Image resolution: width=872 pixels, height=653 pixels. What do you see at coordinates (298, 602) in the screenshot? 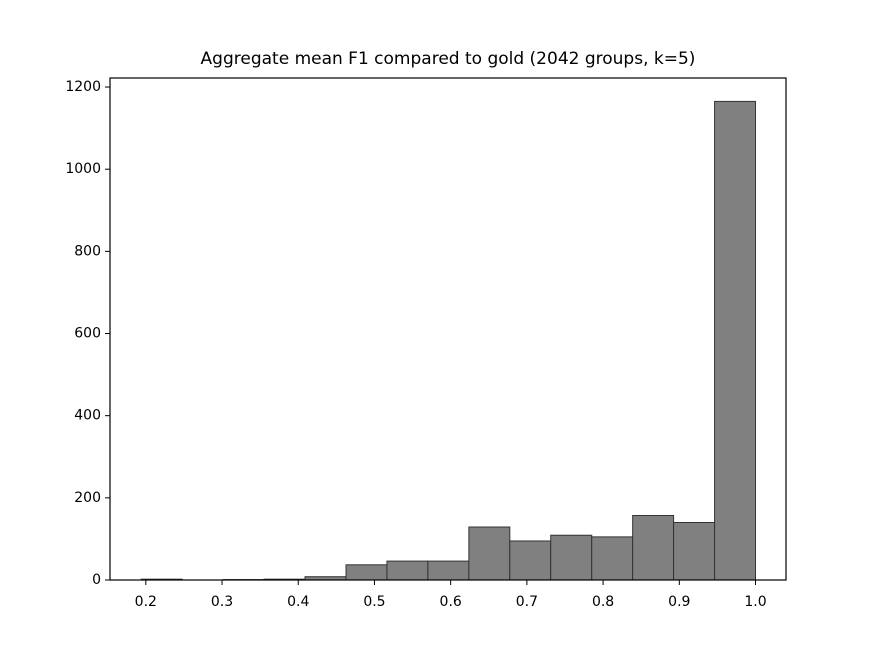
I see `x-tick-label: 0.4` at bounding box center [298, 602].